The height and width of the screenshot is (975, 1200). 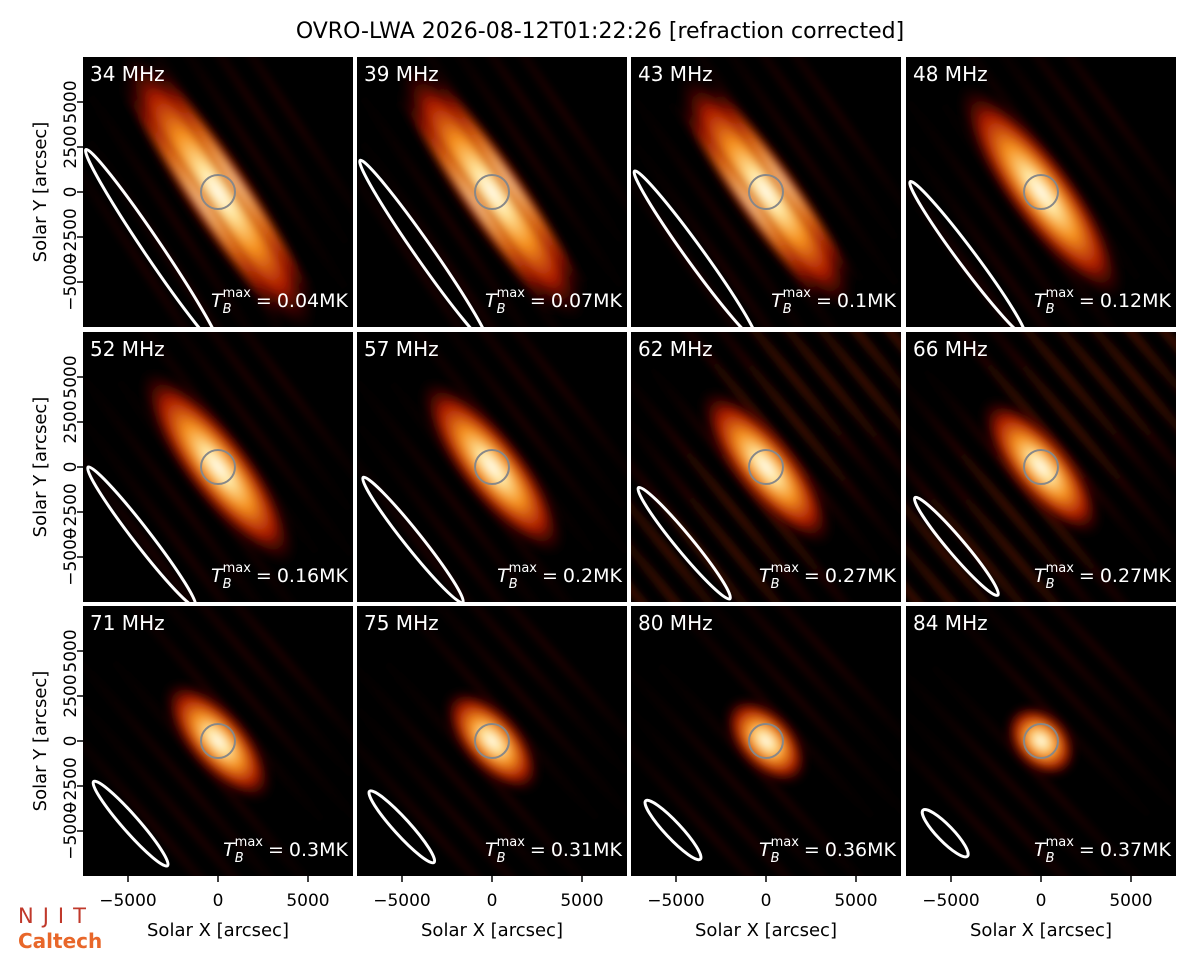 What do you see at coordinates (492, 901) in the screenshot?
I see `x-tick-label: 0` at bounding box center [492, 901].